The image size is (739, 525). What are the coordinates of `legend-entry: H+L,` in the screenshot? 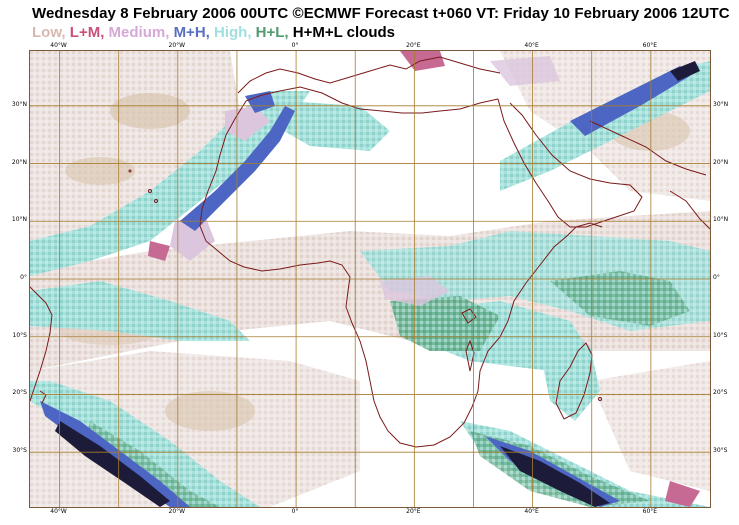 It's located at (274, 32).